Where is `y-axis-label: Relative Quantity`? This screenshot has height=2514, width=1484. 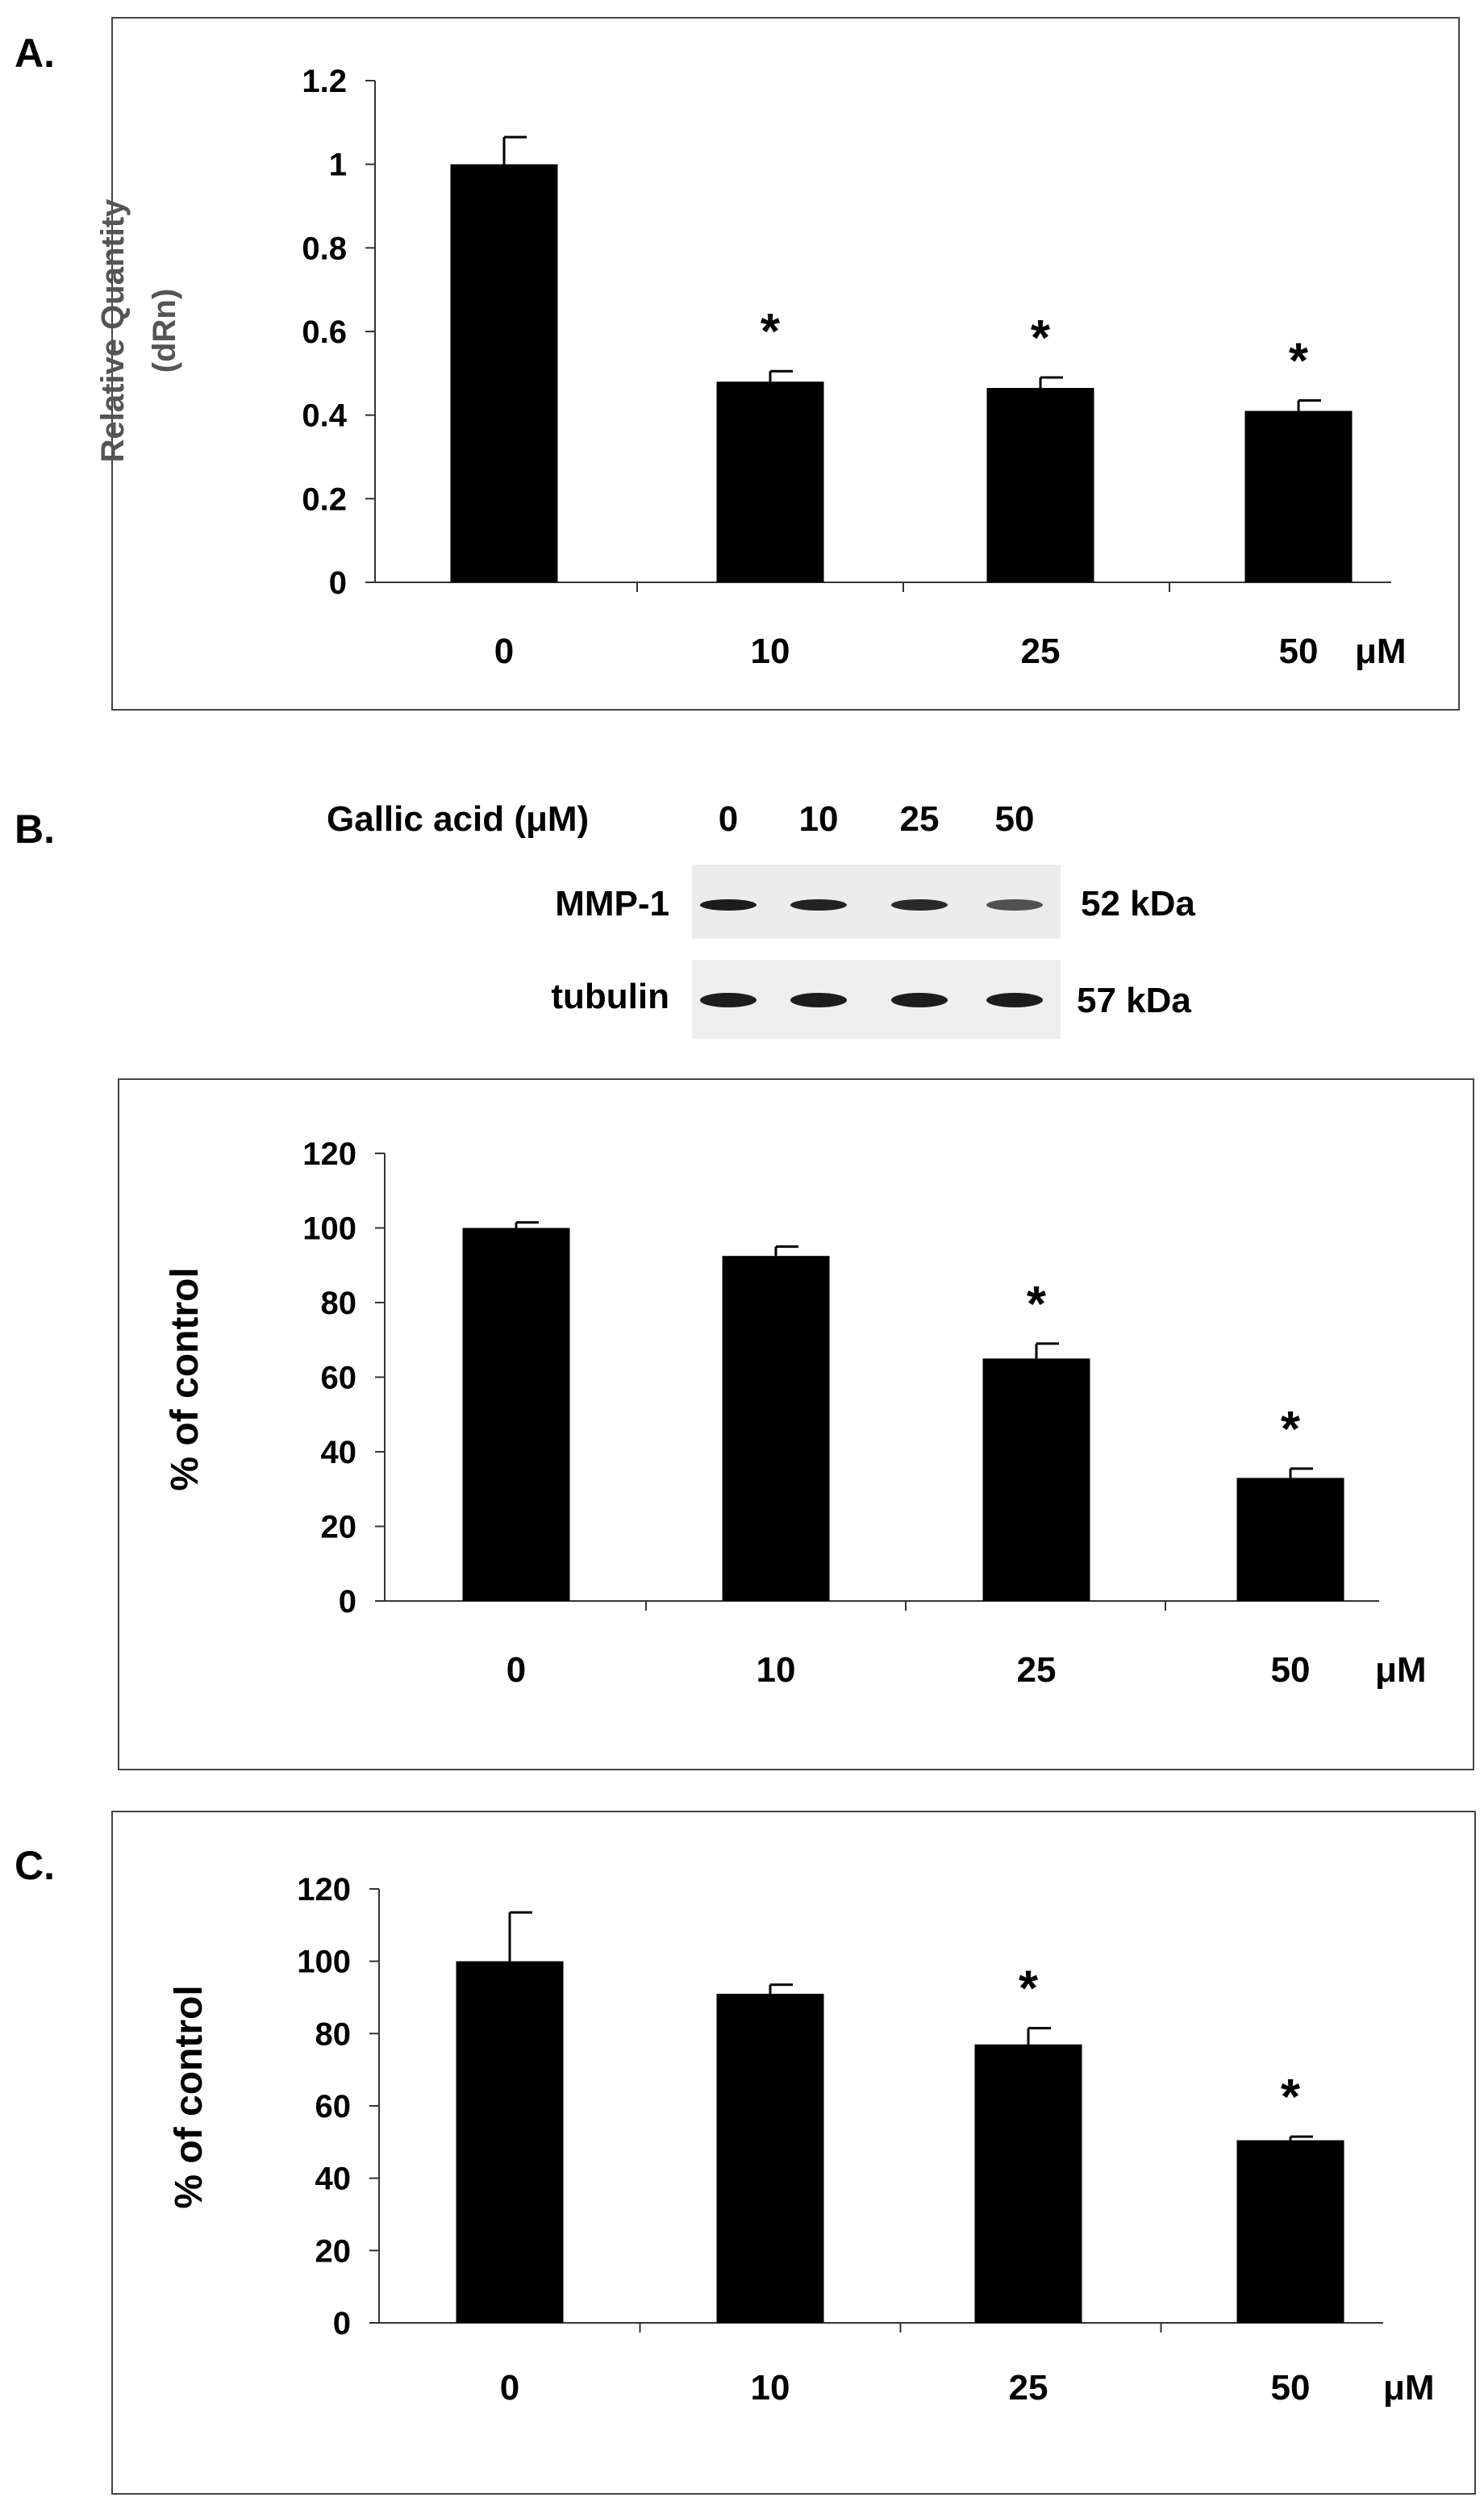
y-axis-label: Relative Quantity is located at coordinates (113, 331).